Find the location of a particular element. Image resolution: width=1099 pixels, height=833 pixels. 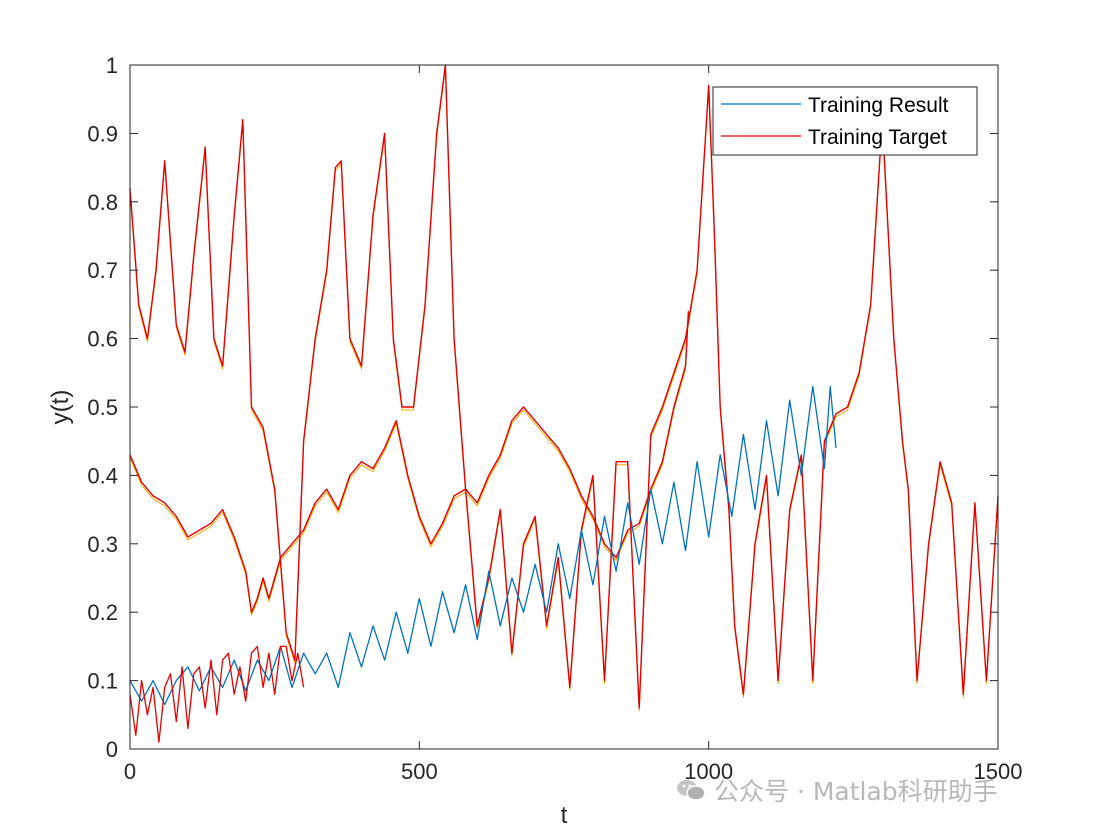

y-tick-label: 0.6 is located at coordinates (102, 339).